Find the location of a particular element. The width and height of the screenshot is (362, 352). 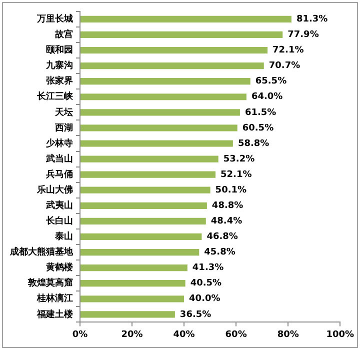

data-label: 81.3% is located at coordinates (312, 19).